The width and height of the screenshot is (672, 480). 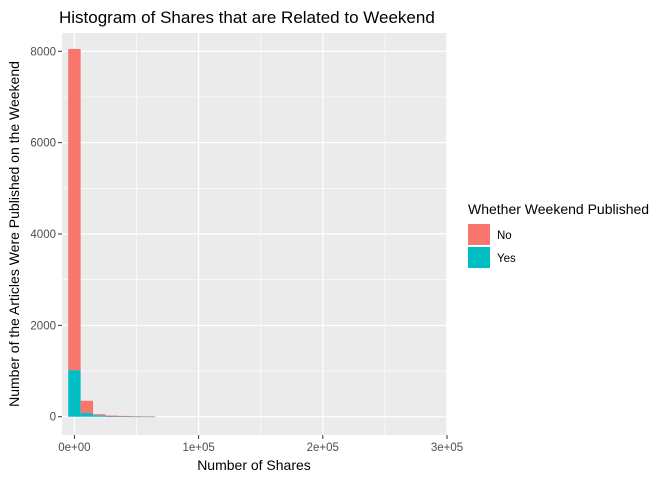 I want to click on y-axis-ticks: 0 2000 4000 6000 8000, so click(x=46, y=235).